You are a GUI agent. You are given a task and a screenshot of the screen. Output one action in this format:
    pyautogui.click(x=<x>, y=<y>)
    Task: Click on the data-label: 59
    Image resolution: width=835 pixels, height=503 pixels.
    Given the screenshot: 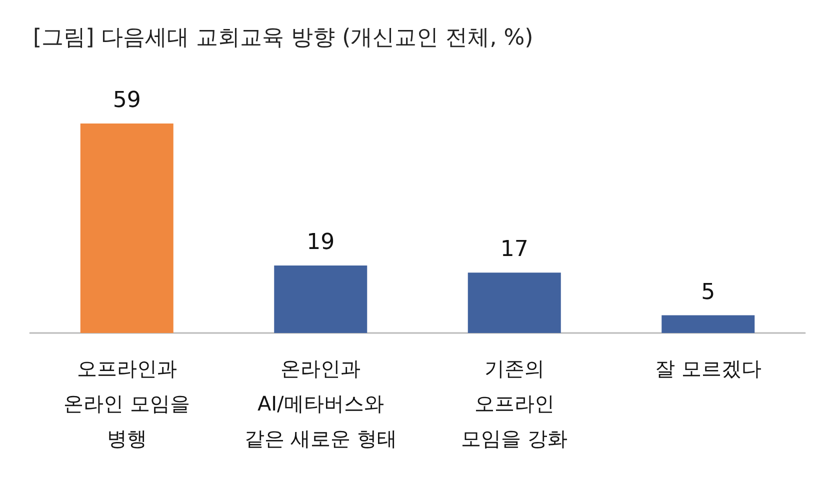 What is the action you would take?
    pyautogui.click(x=126, y=101)
    